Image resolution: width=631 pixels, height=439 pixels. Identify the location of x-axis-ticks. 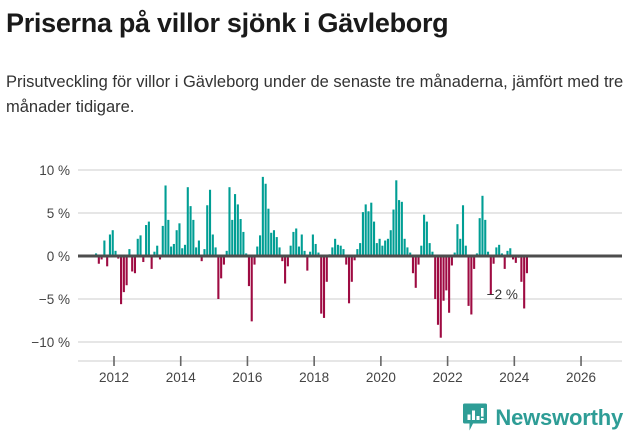
(347, 361).